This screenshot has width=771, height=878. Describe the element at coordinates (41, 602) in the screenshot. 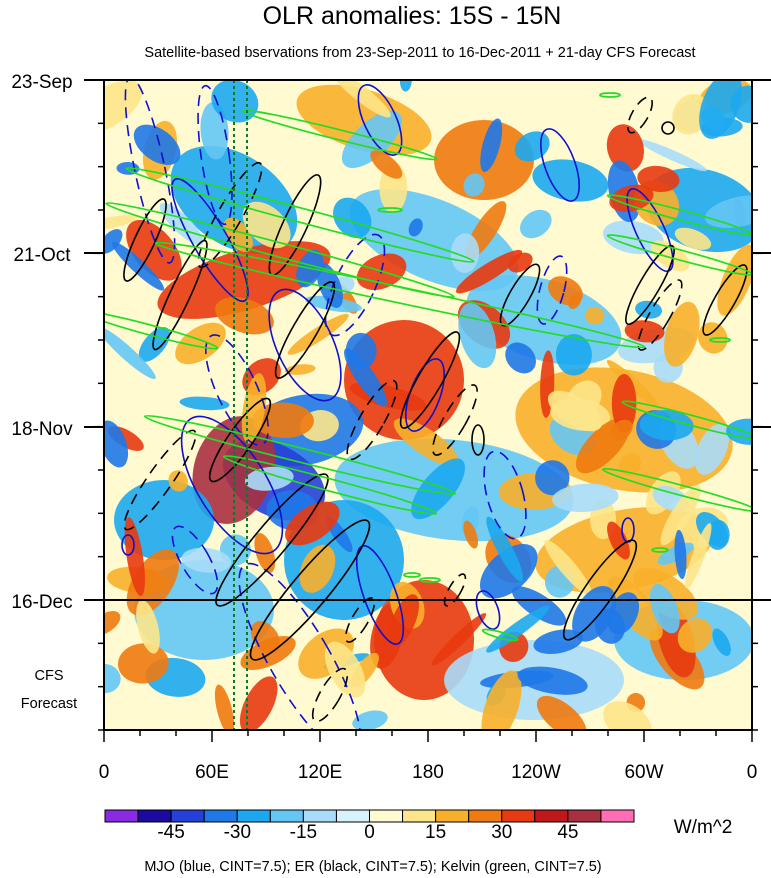

I see `y-tick-label-16-dec: 16-Dec` at that location.